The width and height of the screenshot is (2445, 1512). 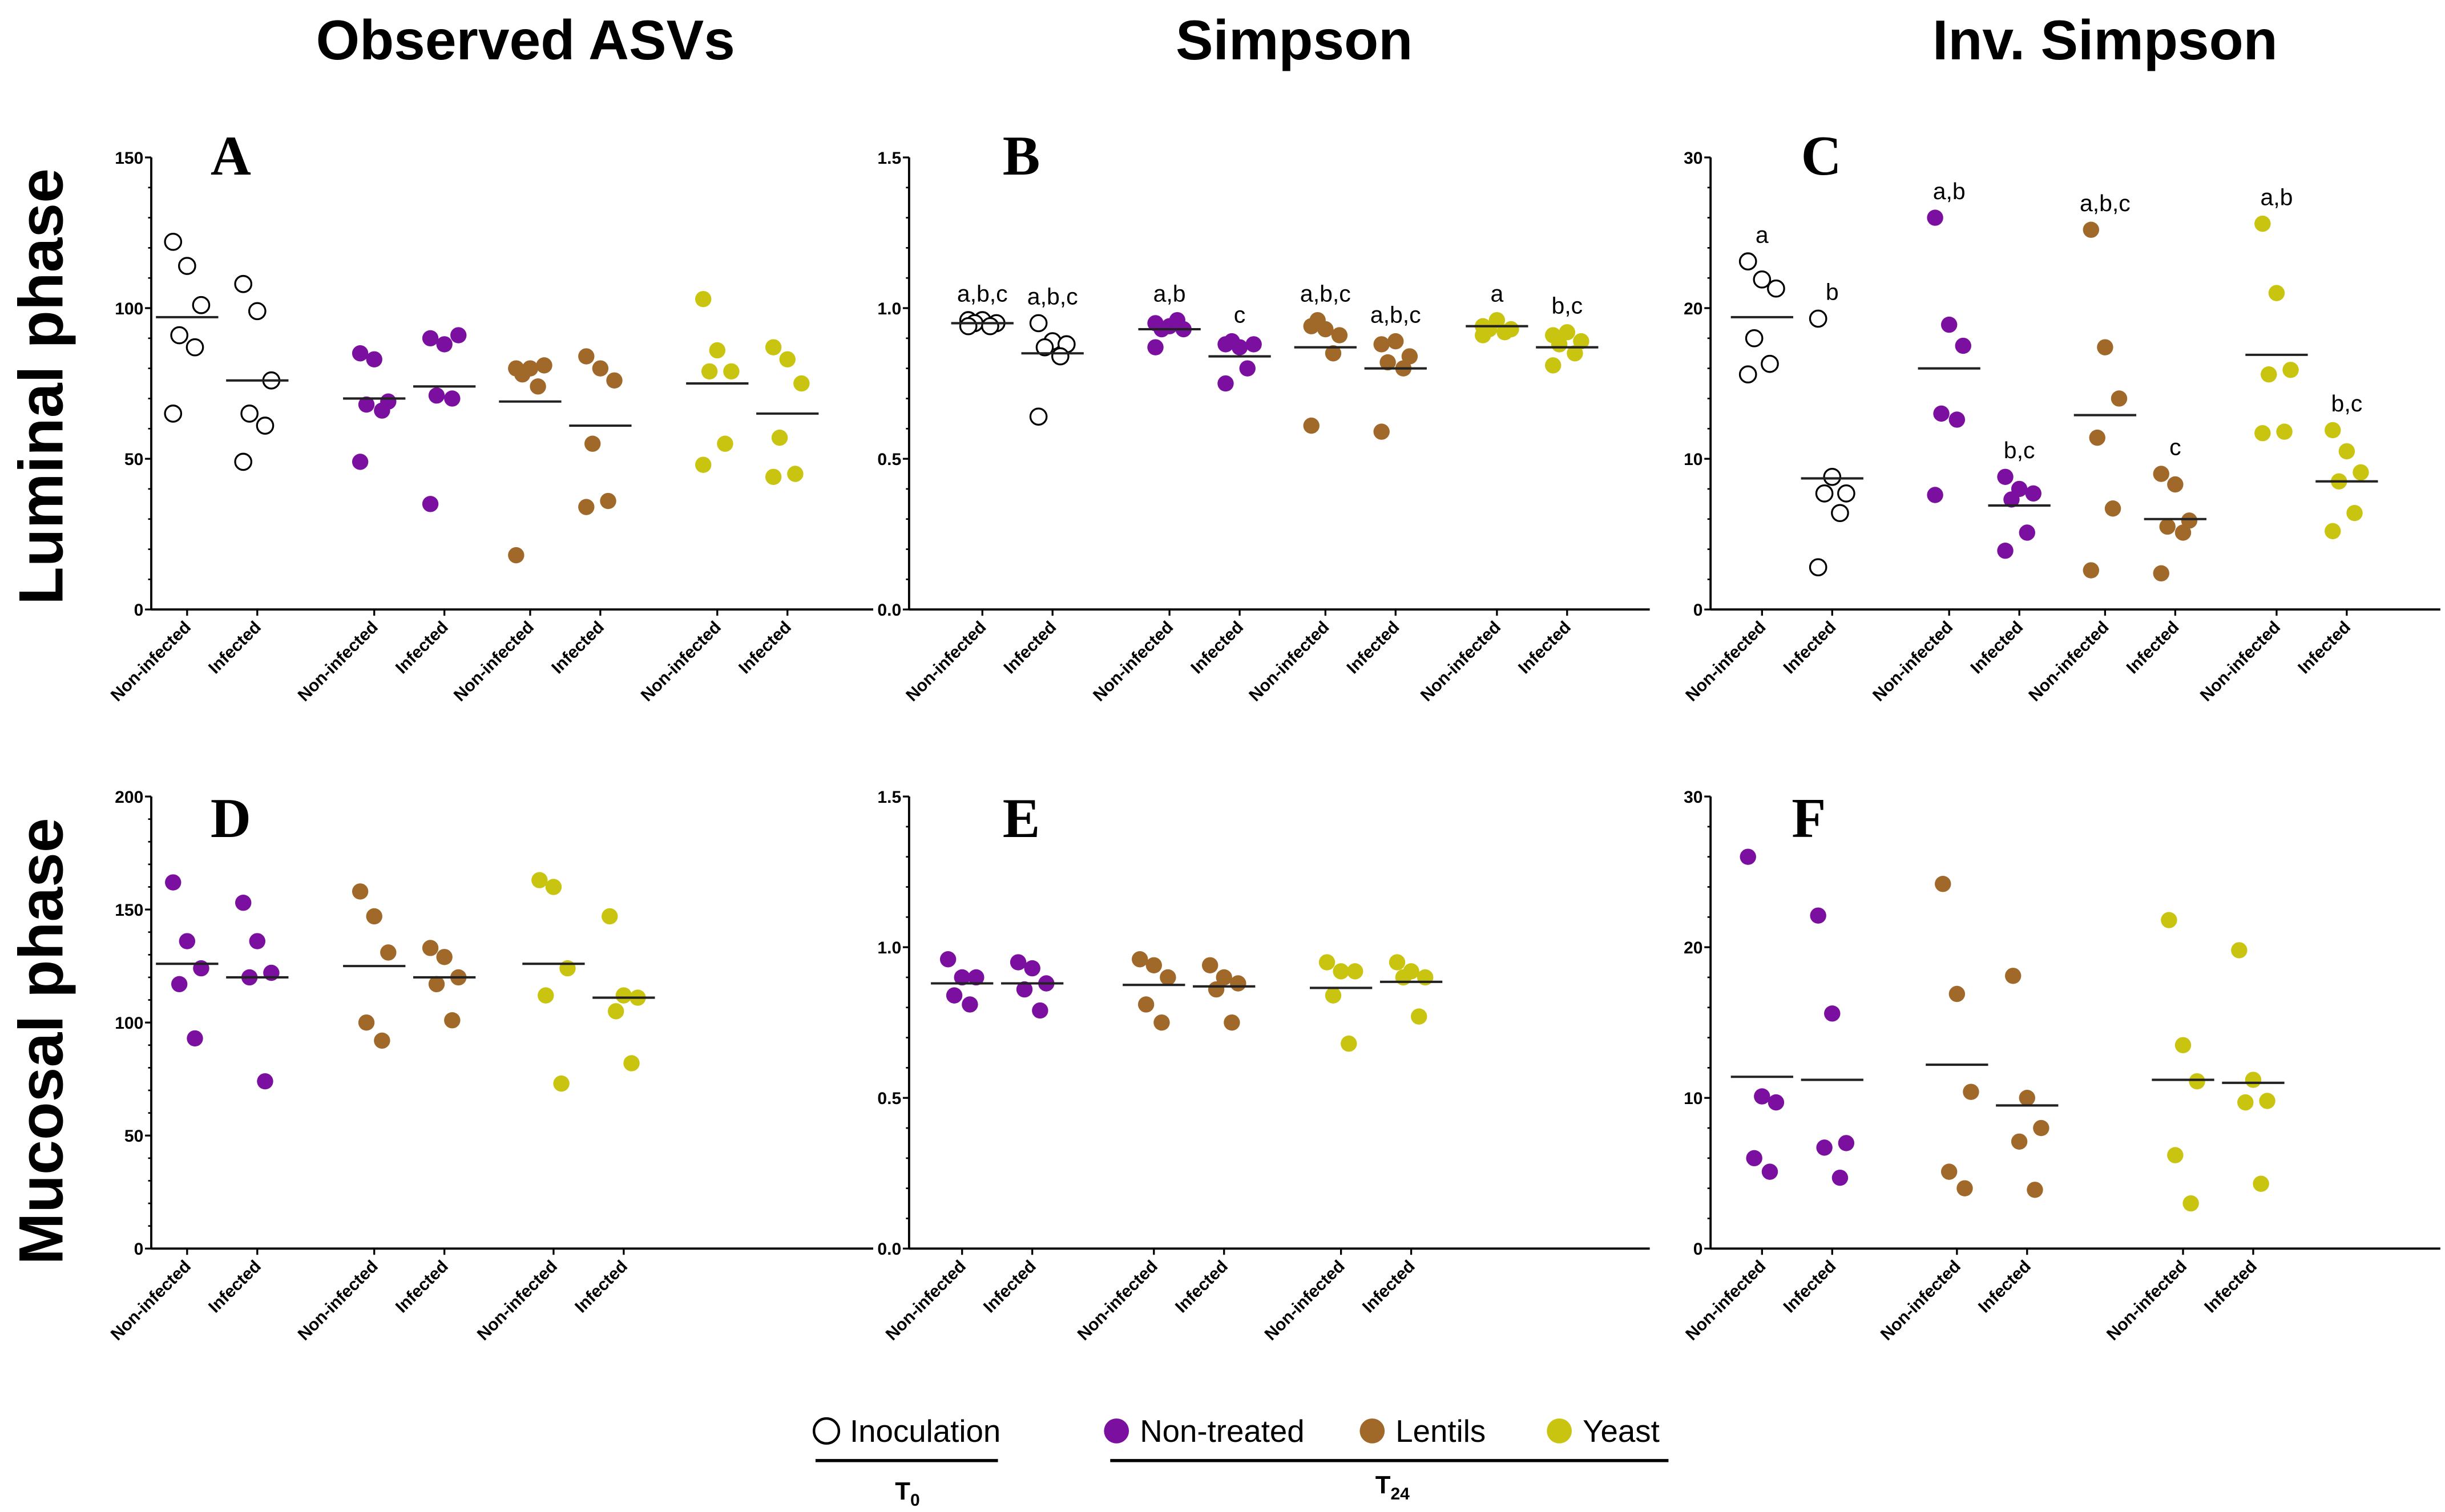 What do you see at coordinates (2276, 197) in the screenshot?
I see `significance-letter: a,b` at bounding box center [2276, 197].